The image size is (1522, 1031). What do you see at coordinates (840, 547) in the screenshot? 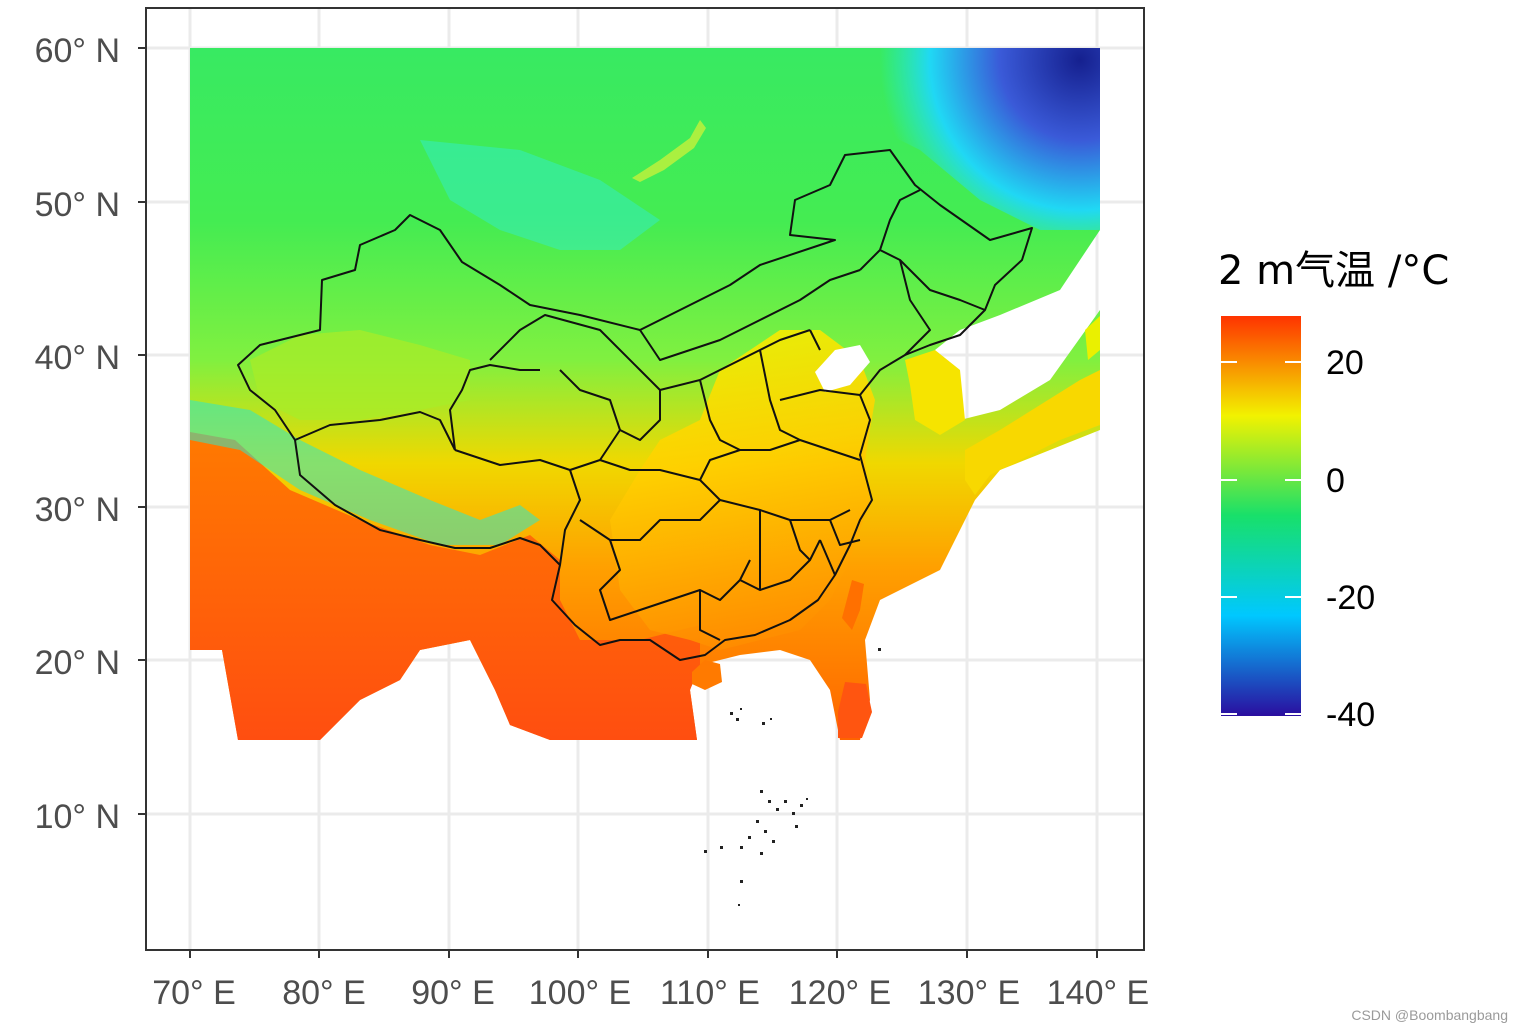
I see `border-zhejiang-fujian` at bounding box center [840, 547].